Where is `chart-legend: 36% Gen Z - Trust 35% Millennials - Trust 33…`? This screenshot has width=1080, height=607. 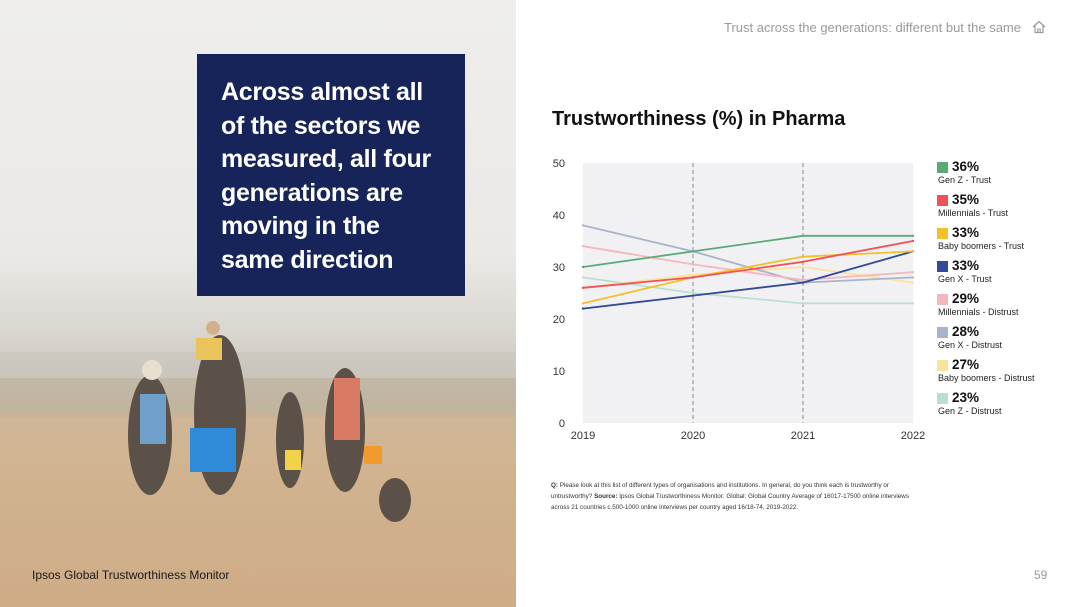
chart-legend: 36% Gen Z - Trust 35% Millennials - Trust 33… is located at coordinates (1002, 291).